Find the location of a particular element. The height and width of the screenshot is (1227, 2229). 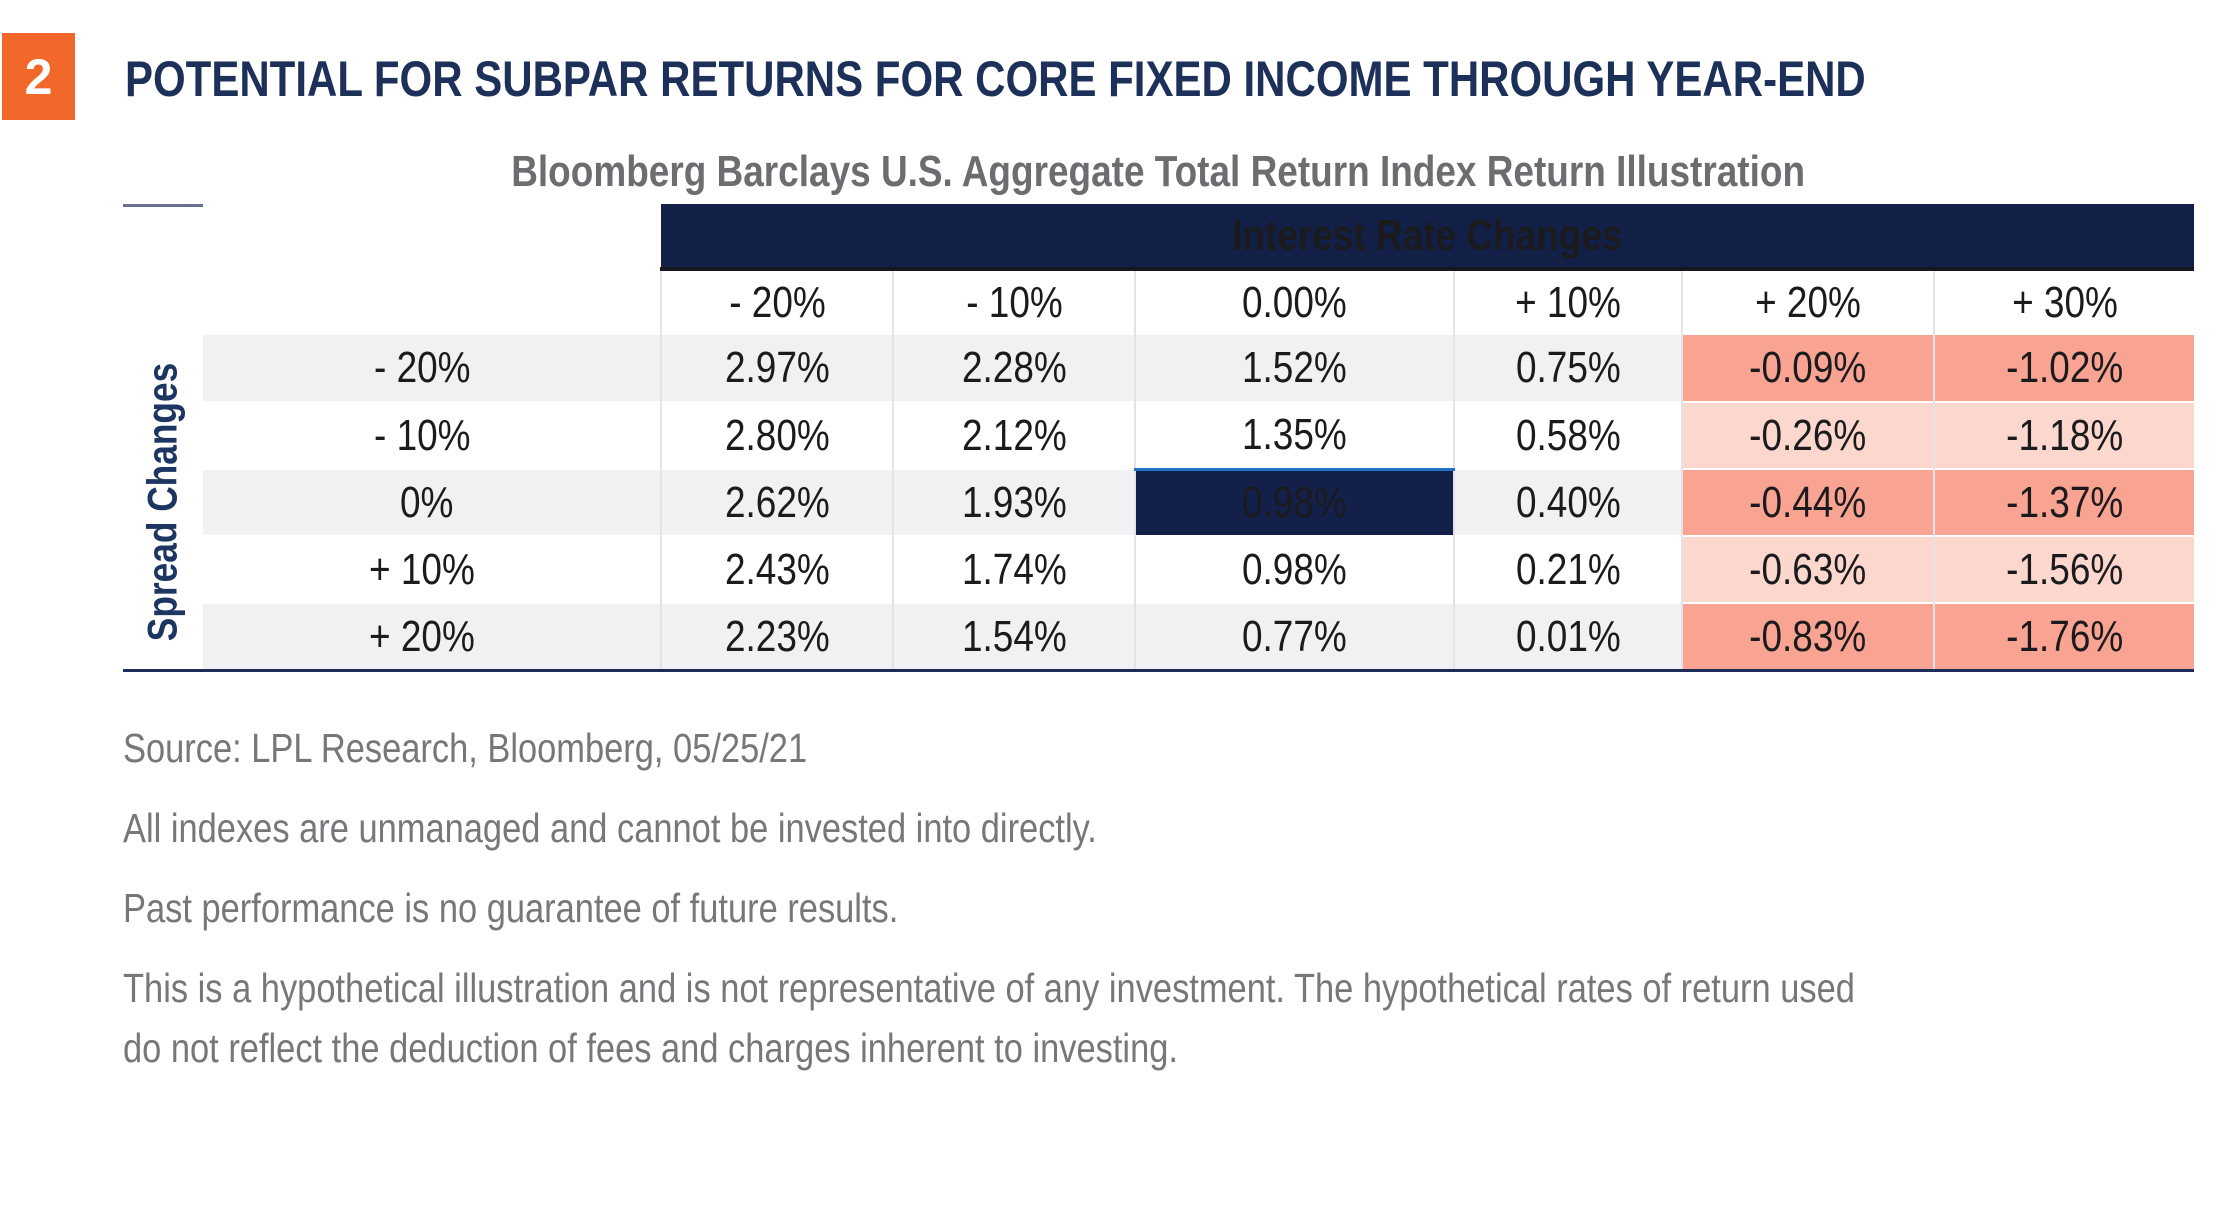

value-cell: 2.43% is located at coordinates (776, 569).